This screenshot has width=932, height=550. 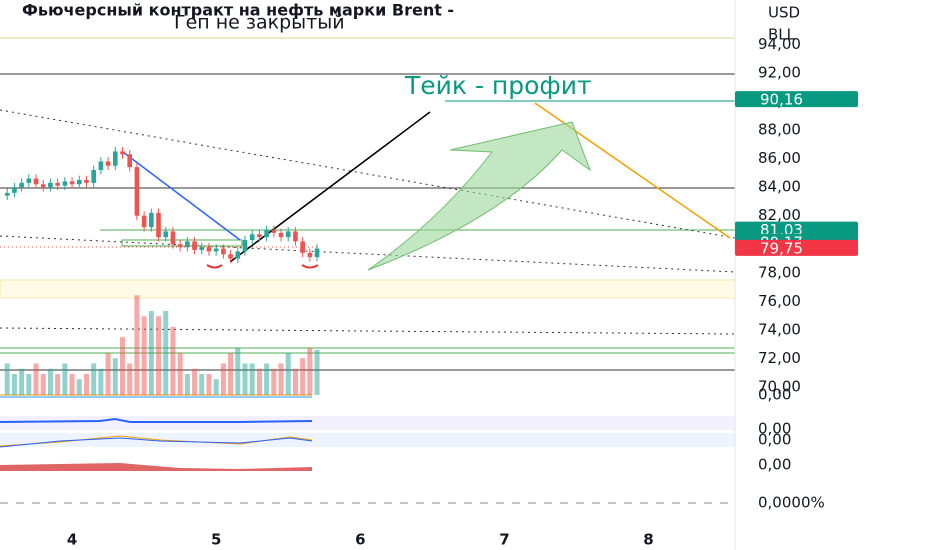 What do you see at coordinates (368, 254) in the screenshot?
I see `trend-line` at bounding box center [368, 254].